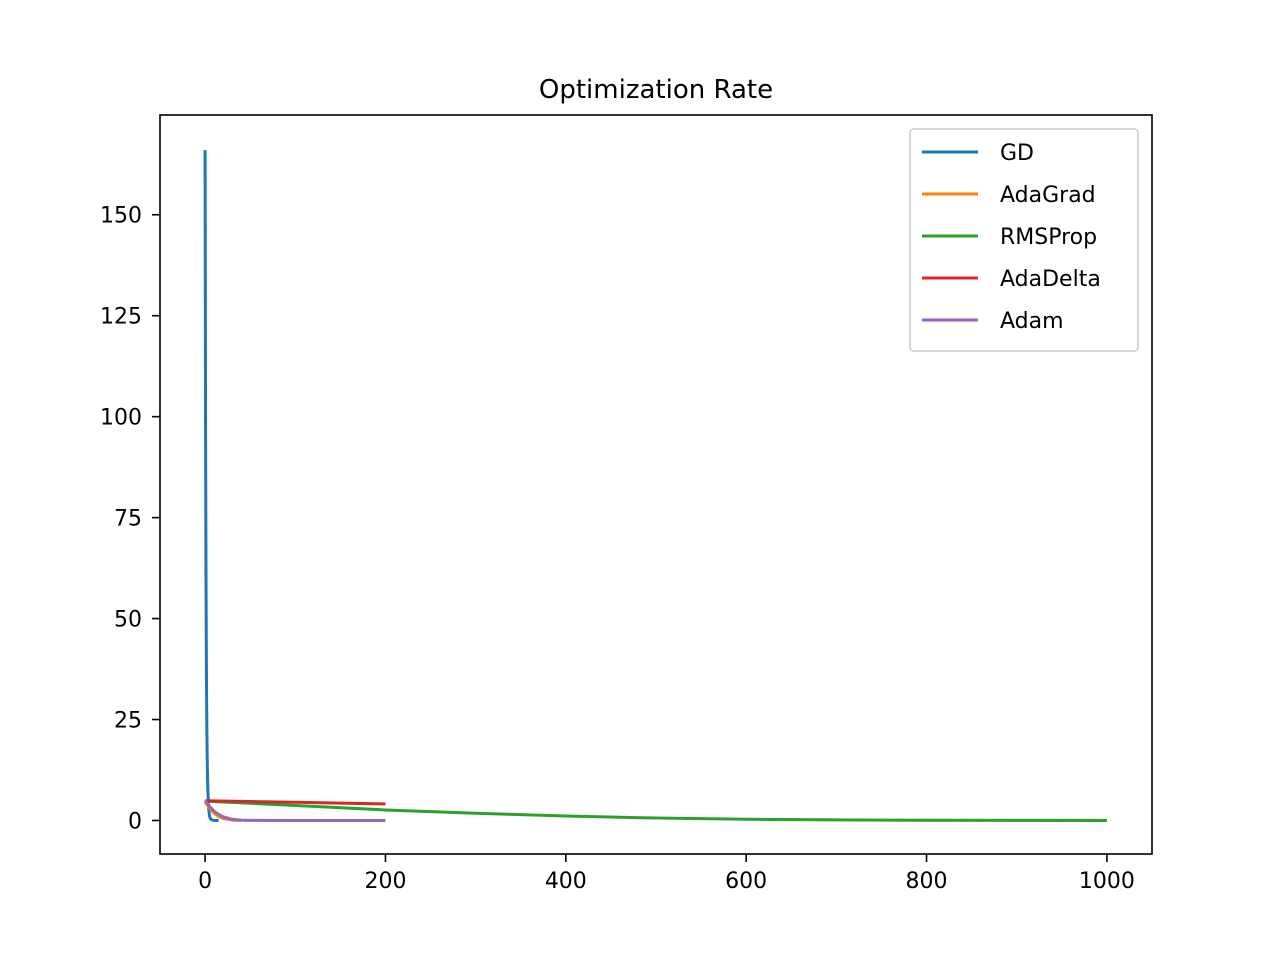 This screenshot has width=1280, height=960. I want to click on chart-title: Optimization Rate, so click(656, 90).